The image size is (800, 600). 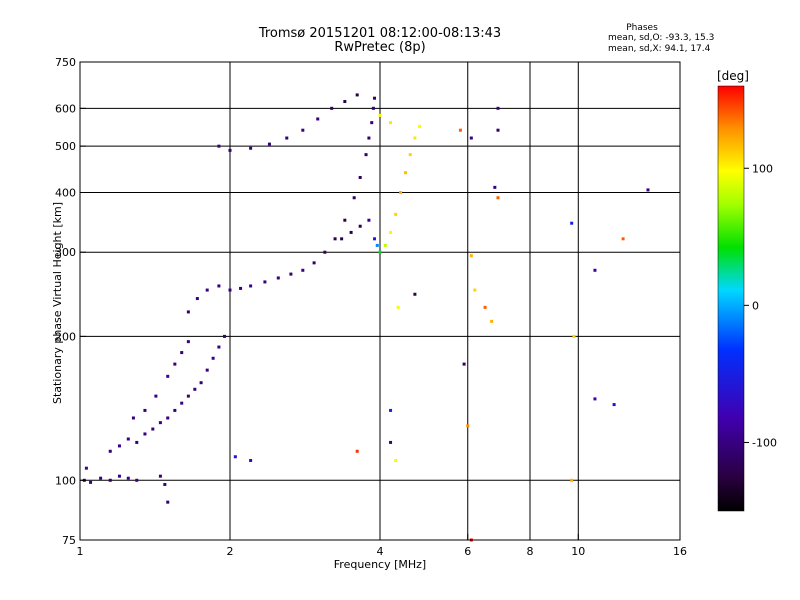 I want to click on phase-stats-o-mode: mean, sd,O: -93.3, 15.3, so click(x=661, y=38).